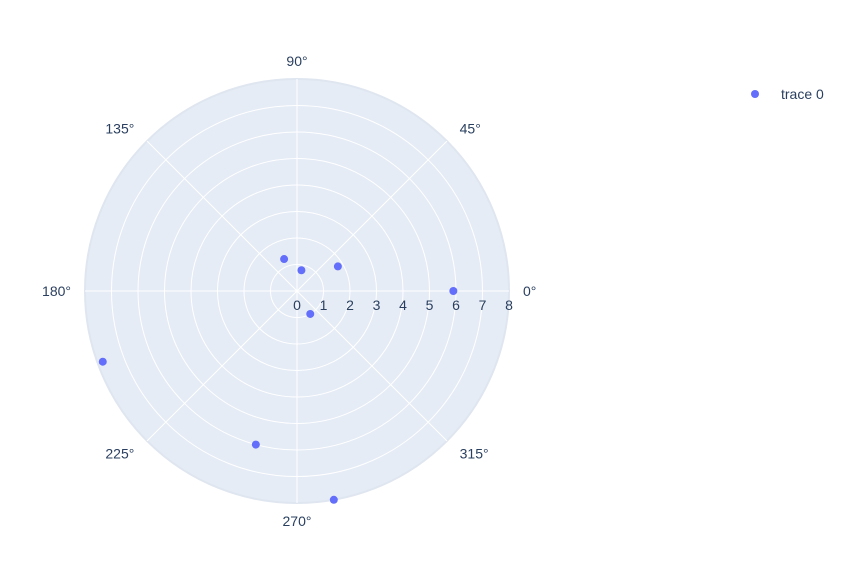 The height and width of the screenshot is (580, 849). I want to click on radial-tick-label-4: 4, so click(403, 305).